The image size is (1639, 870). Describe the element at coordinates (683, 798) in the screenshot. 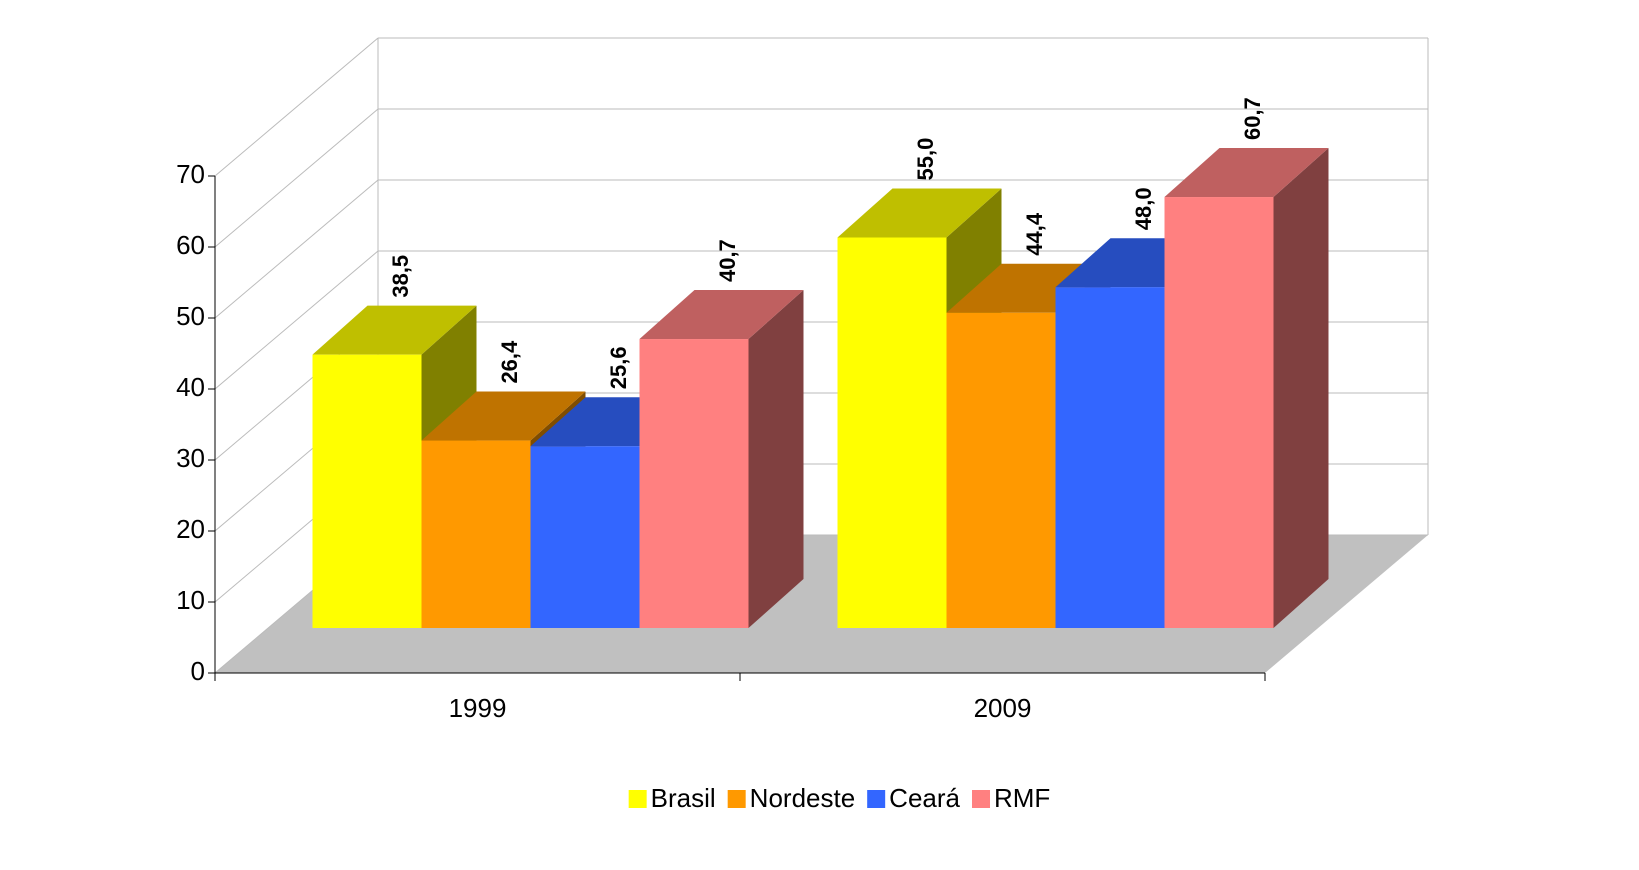

I see `legend-label: Brasil` at that location.